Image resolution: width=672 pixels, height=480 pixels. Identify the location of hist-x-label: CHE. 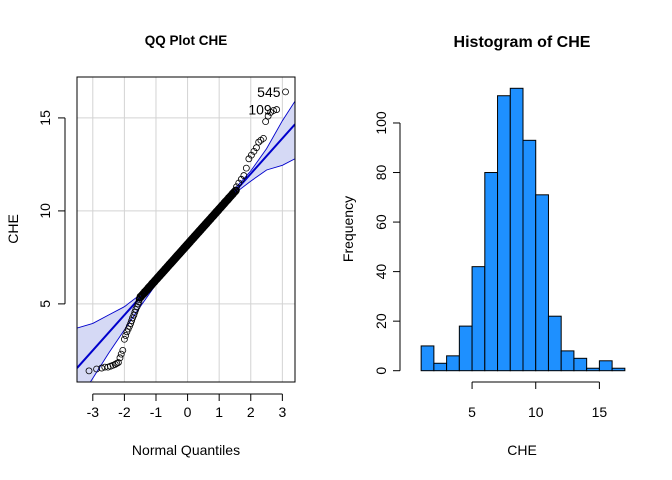
(522, 450).